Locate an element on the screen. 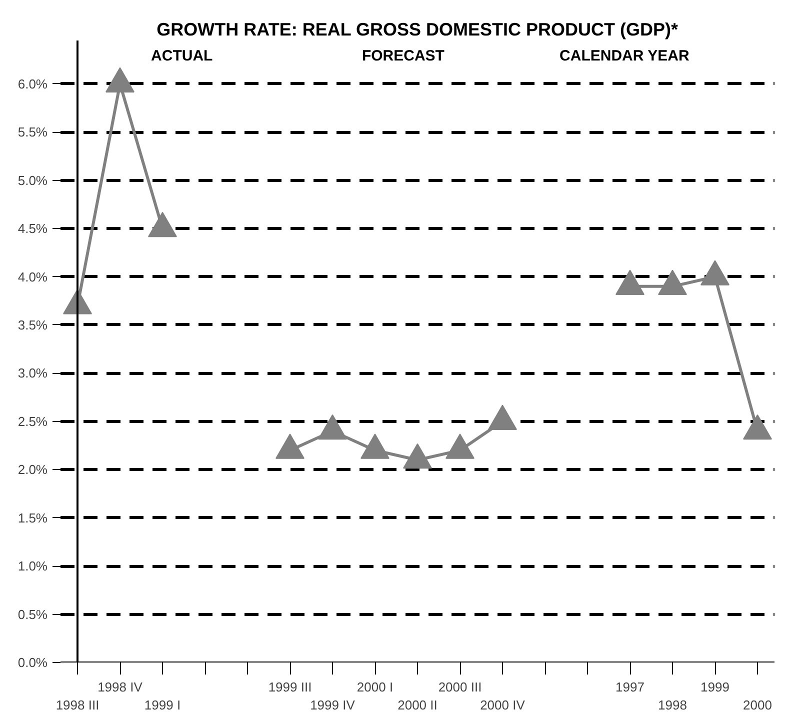 This screenshot has height=715, width=786. y-tick-label: 5.5% is located at coordinates (33, 132).